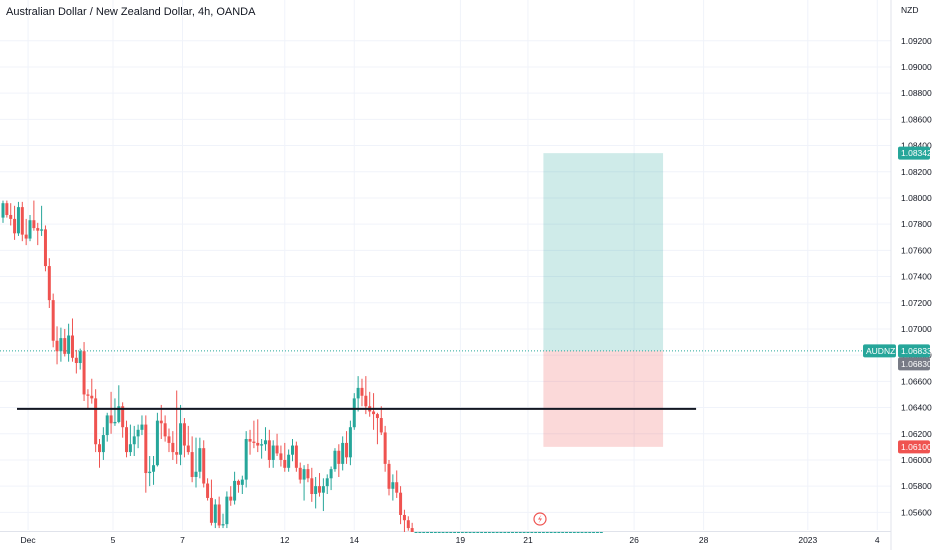 The width and height of the screenshot is (932, 550). What do you see at coordinates (540, 519) in the screenshot?
I see `economic-event-icon` at bounding box center [540, 519].